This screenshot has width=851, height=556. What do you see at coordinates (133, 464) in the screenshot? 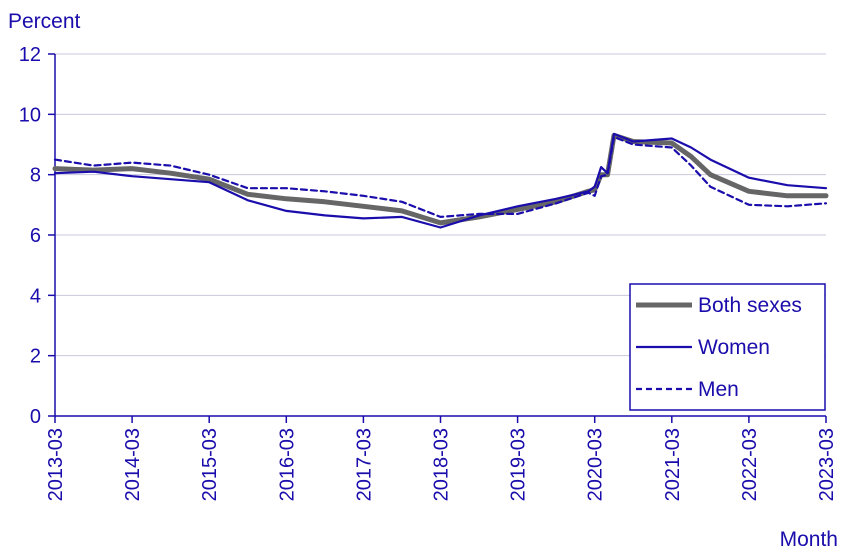
I see `x-tick-label: 2014-03` at bounding box center [133, 464].